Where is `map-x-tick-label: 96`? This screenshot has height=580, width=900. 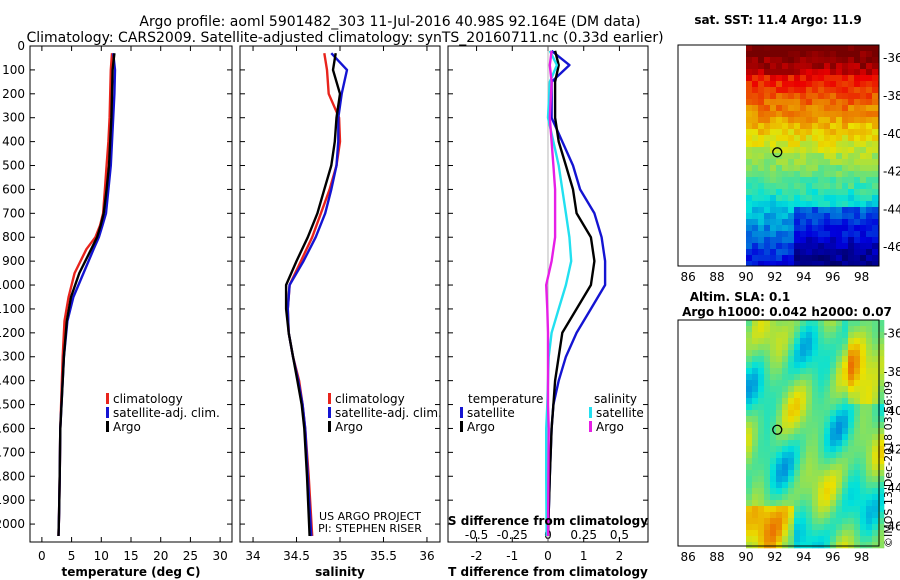 map-x-tick-label: 96 is located at coordinates (832, 277).